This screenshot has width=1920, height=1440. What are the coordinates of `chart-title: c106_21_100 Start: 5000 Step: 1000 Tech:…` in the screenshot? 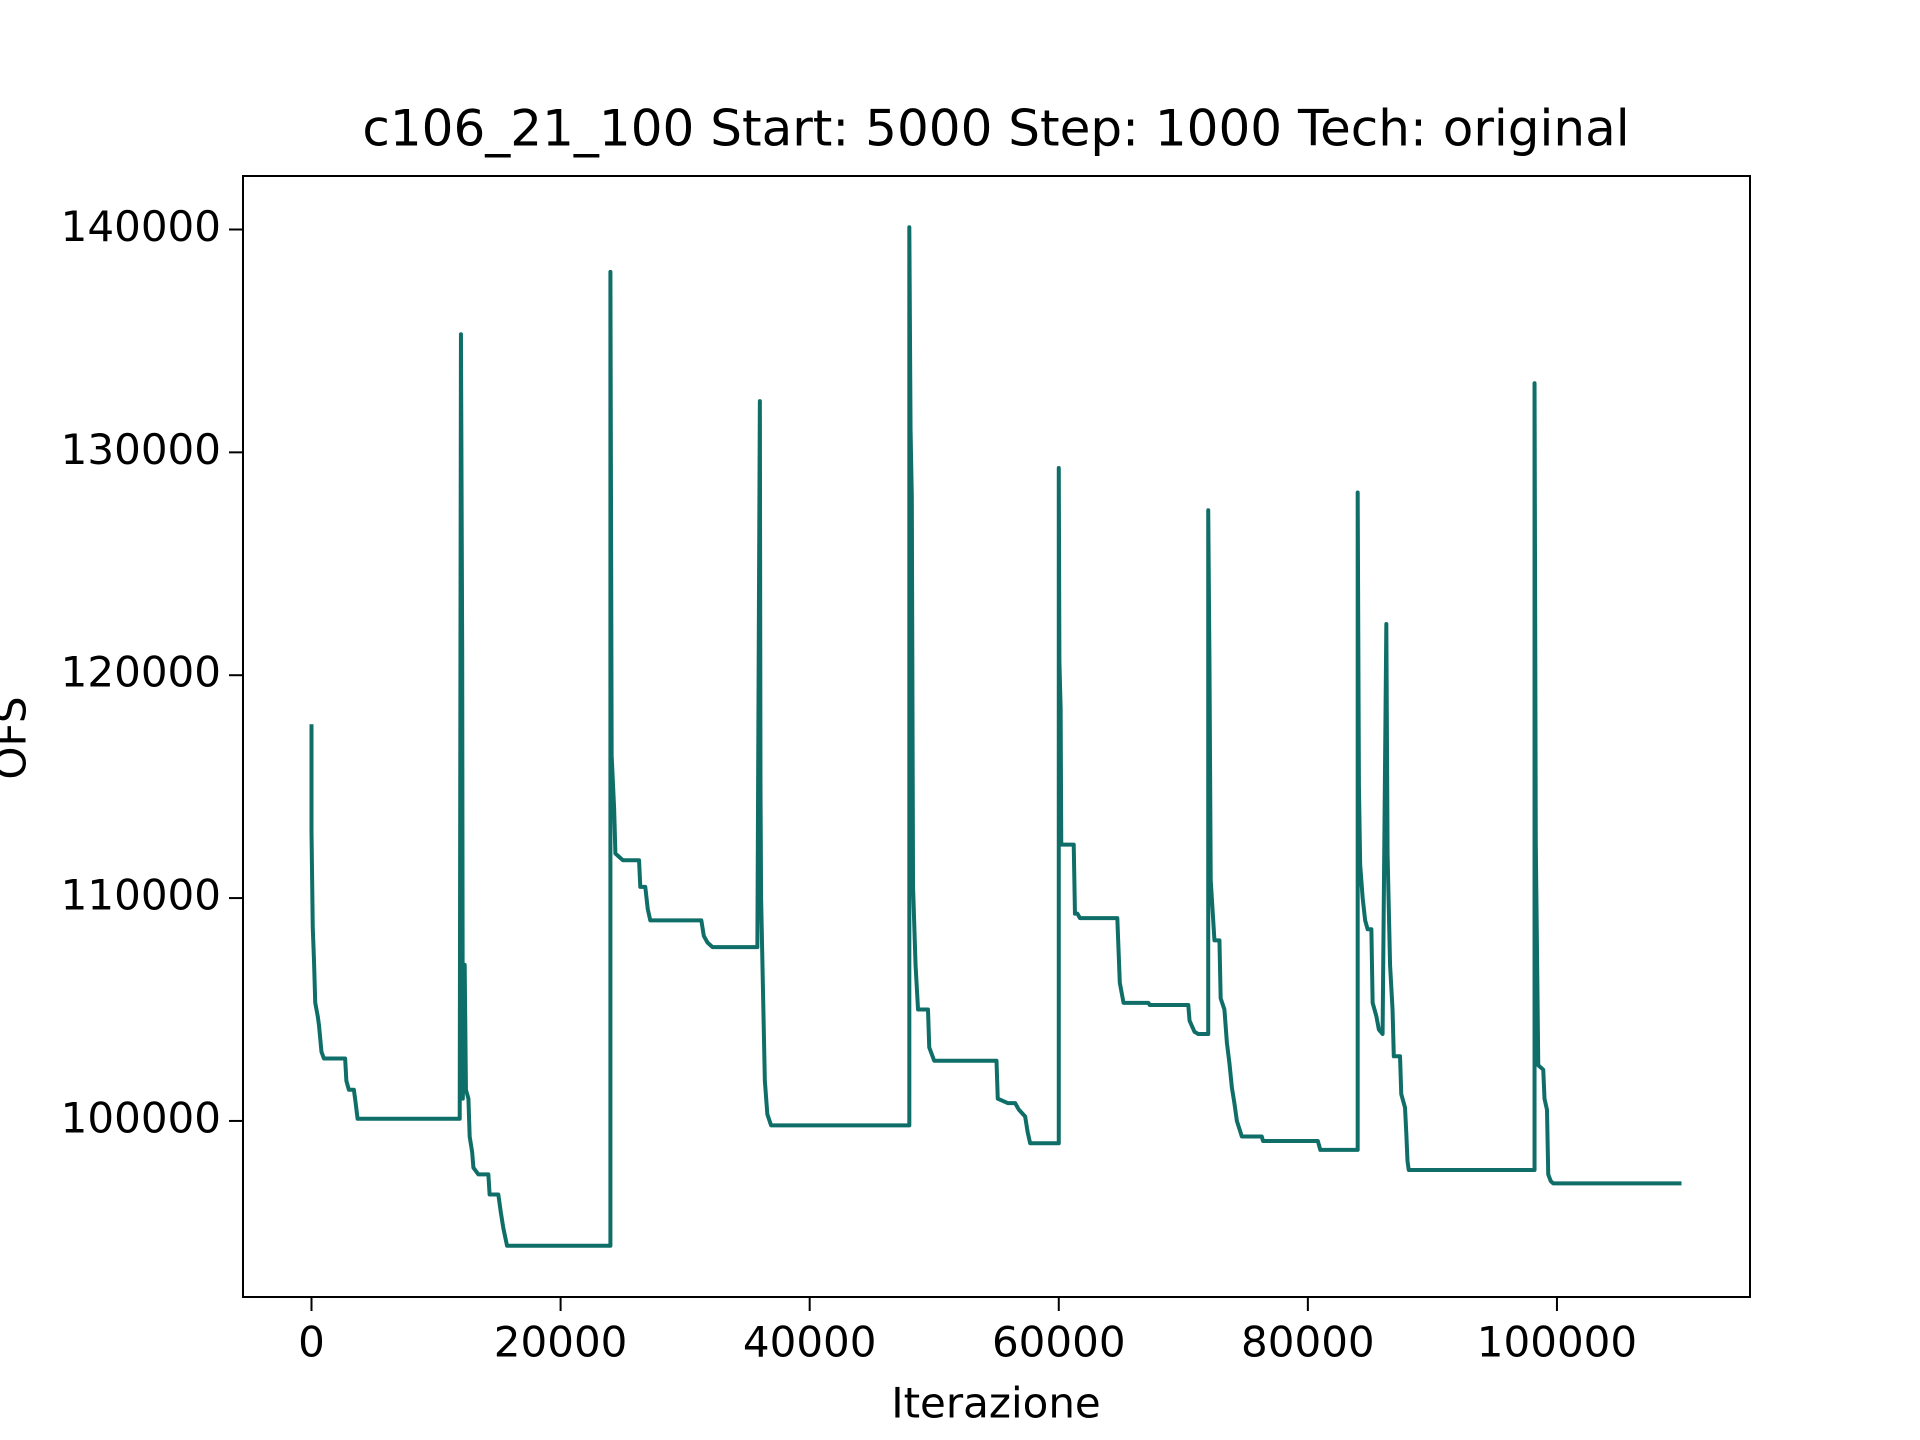 It's located at (995, 129).